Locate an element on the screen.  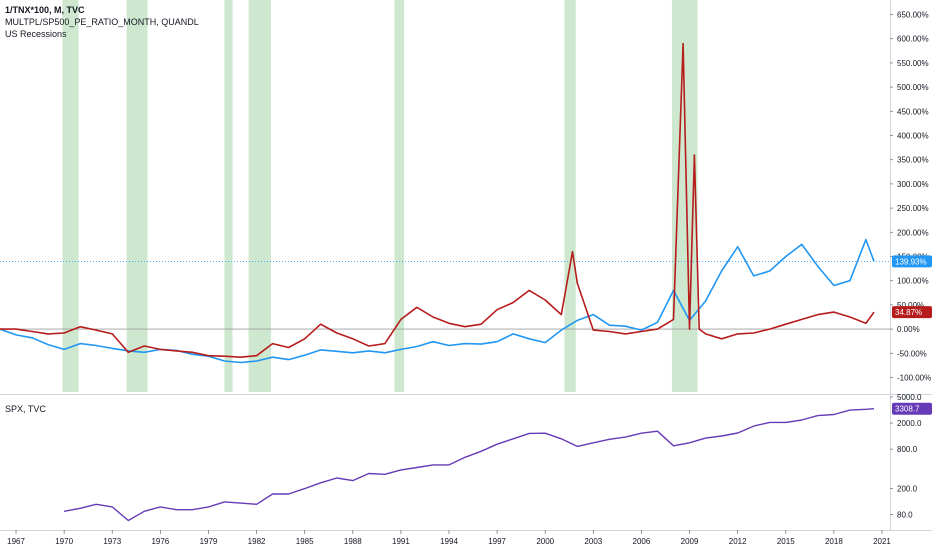
legend-tnx: 1/TNX*100, M, TVC is located at coordinates (45, 10).